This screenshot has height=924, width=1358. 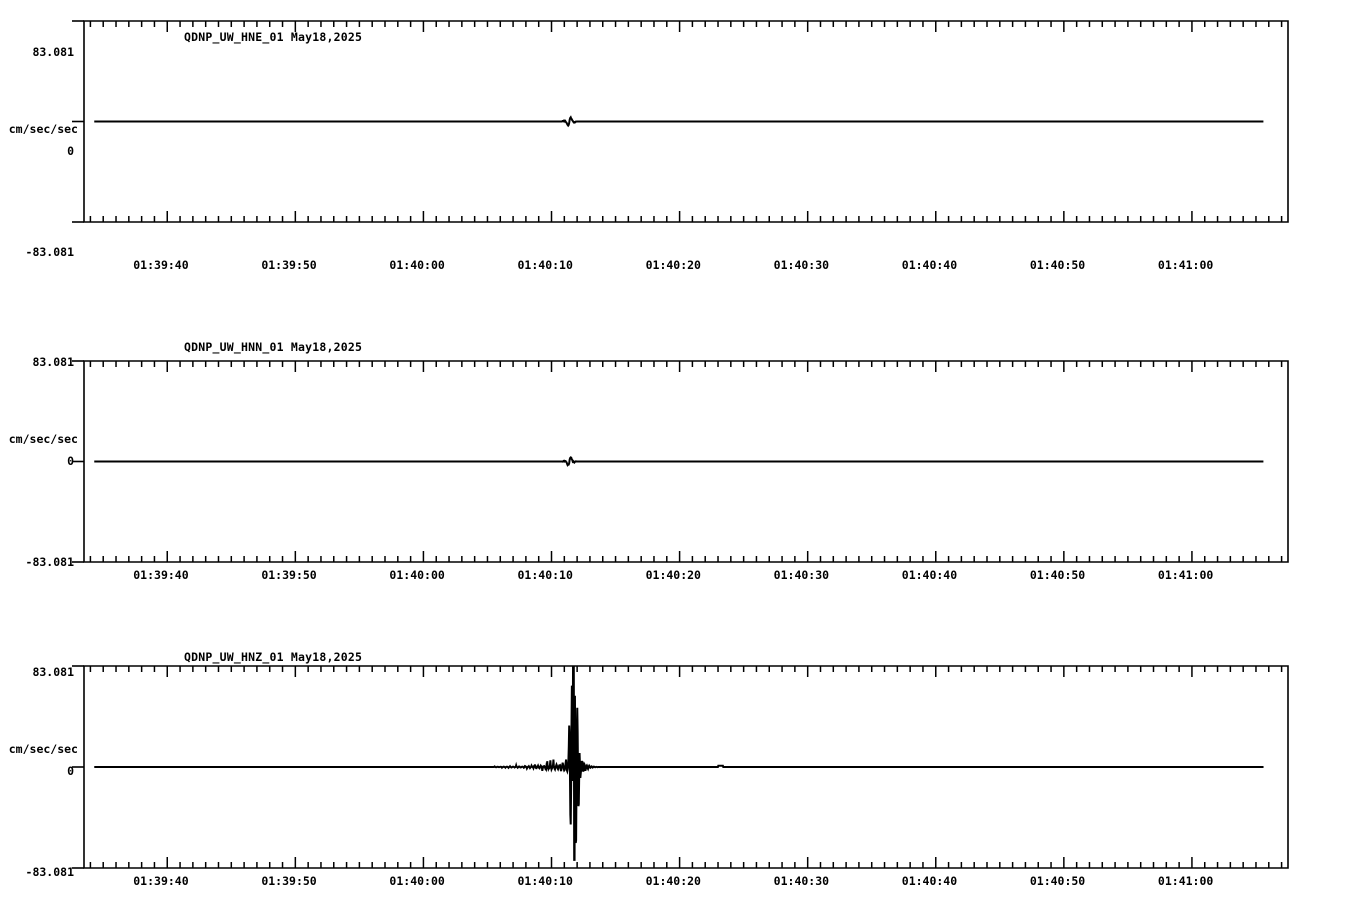 What do you see at coordinates (43, 749) in the screenshot?
I see `y-axis-units-hnz: cm/sec/sec` at bounding box center [43, 749].